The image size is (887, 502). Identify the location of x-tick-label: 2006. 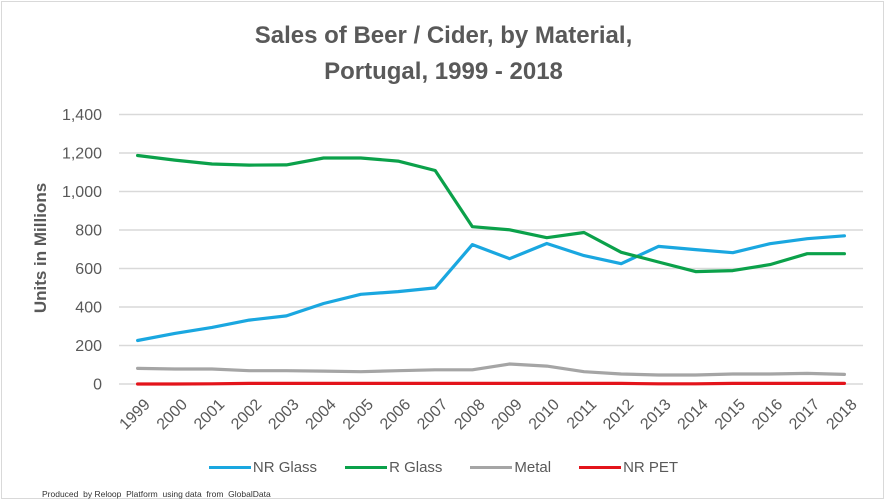
(395, 414).